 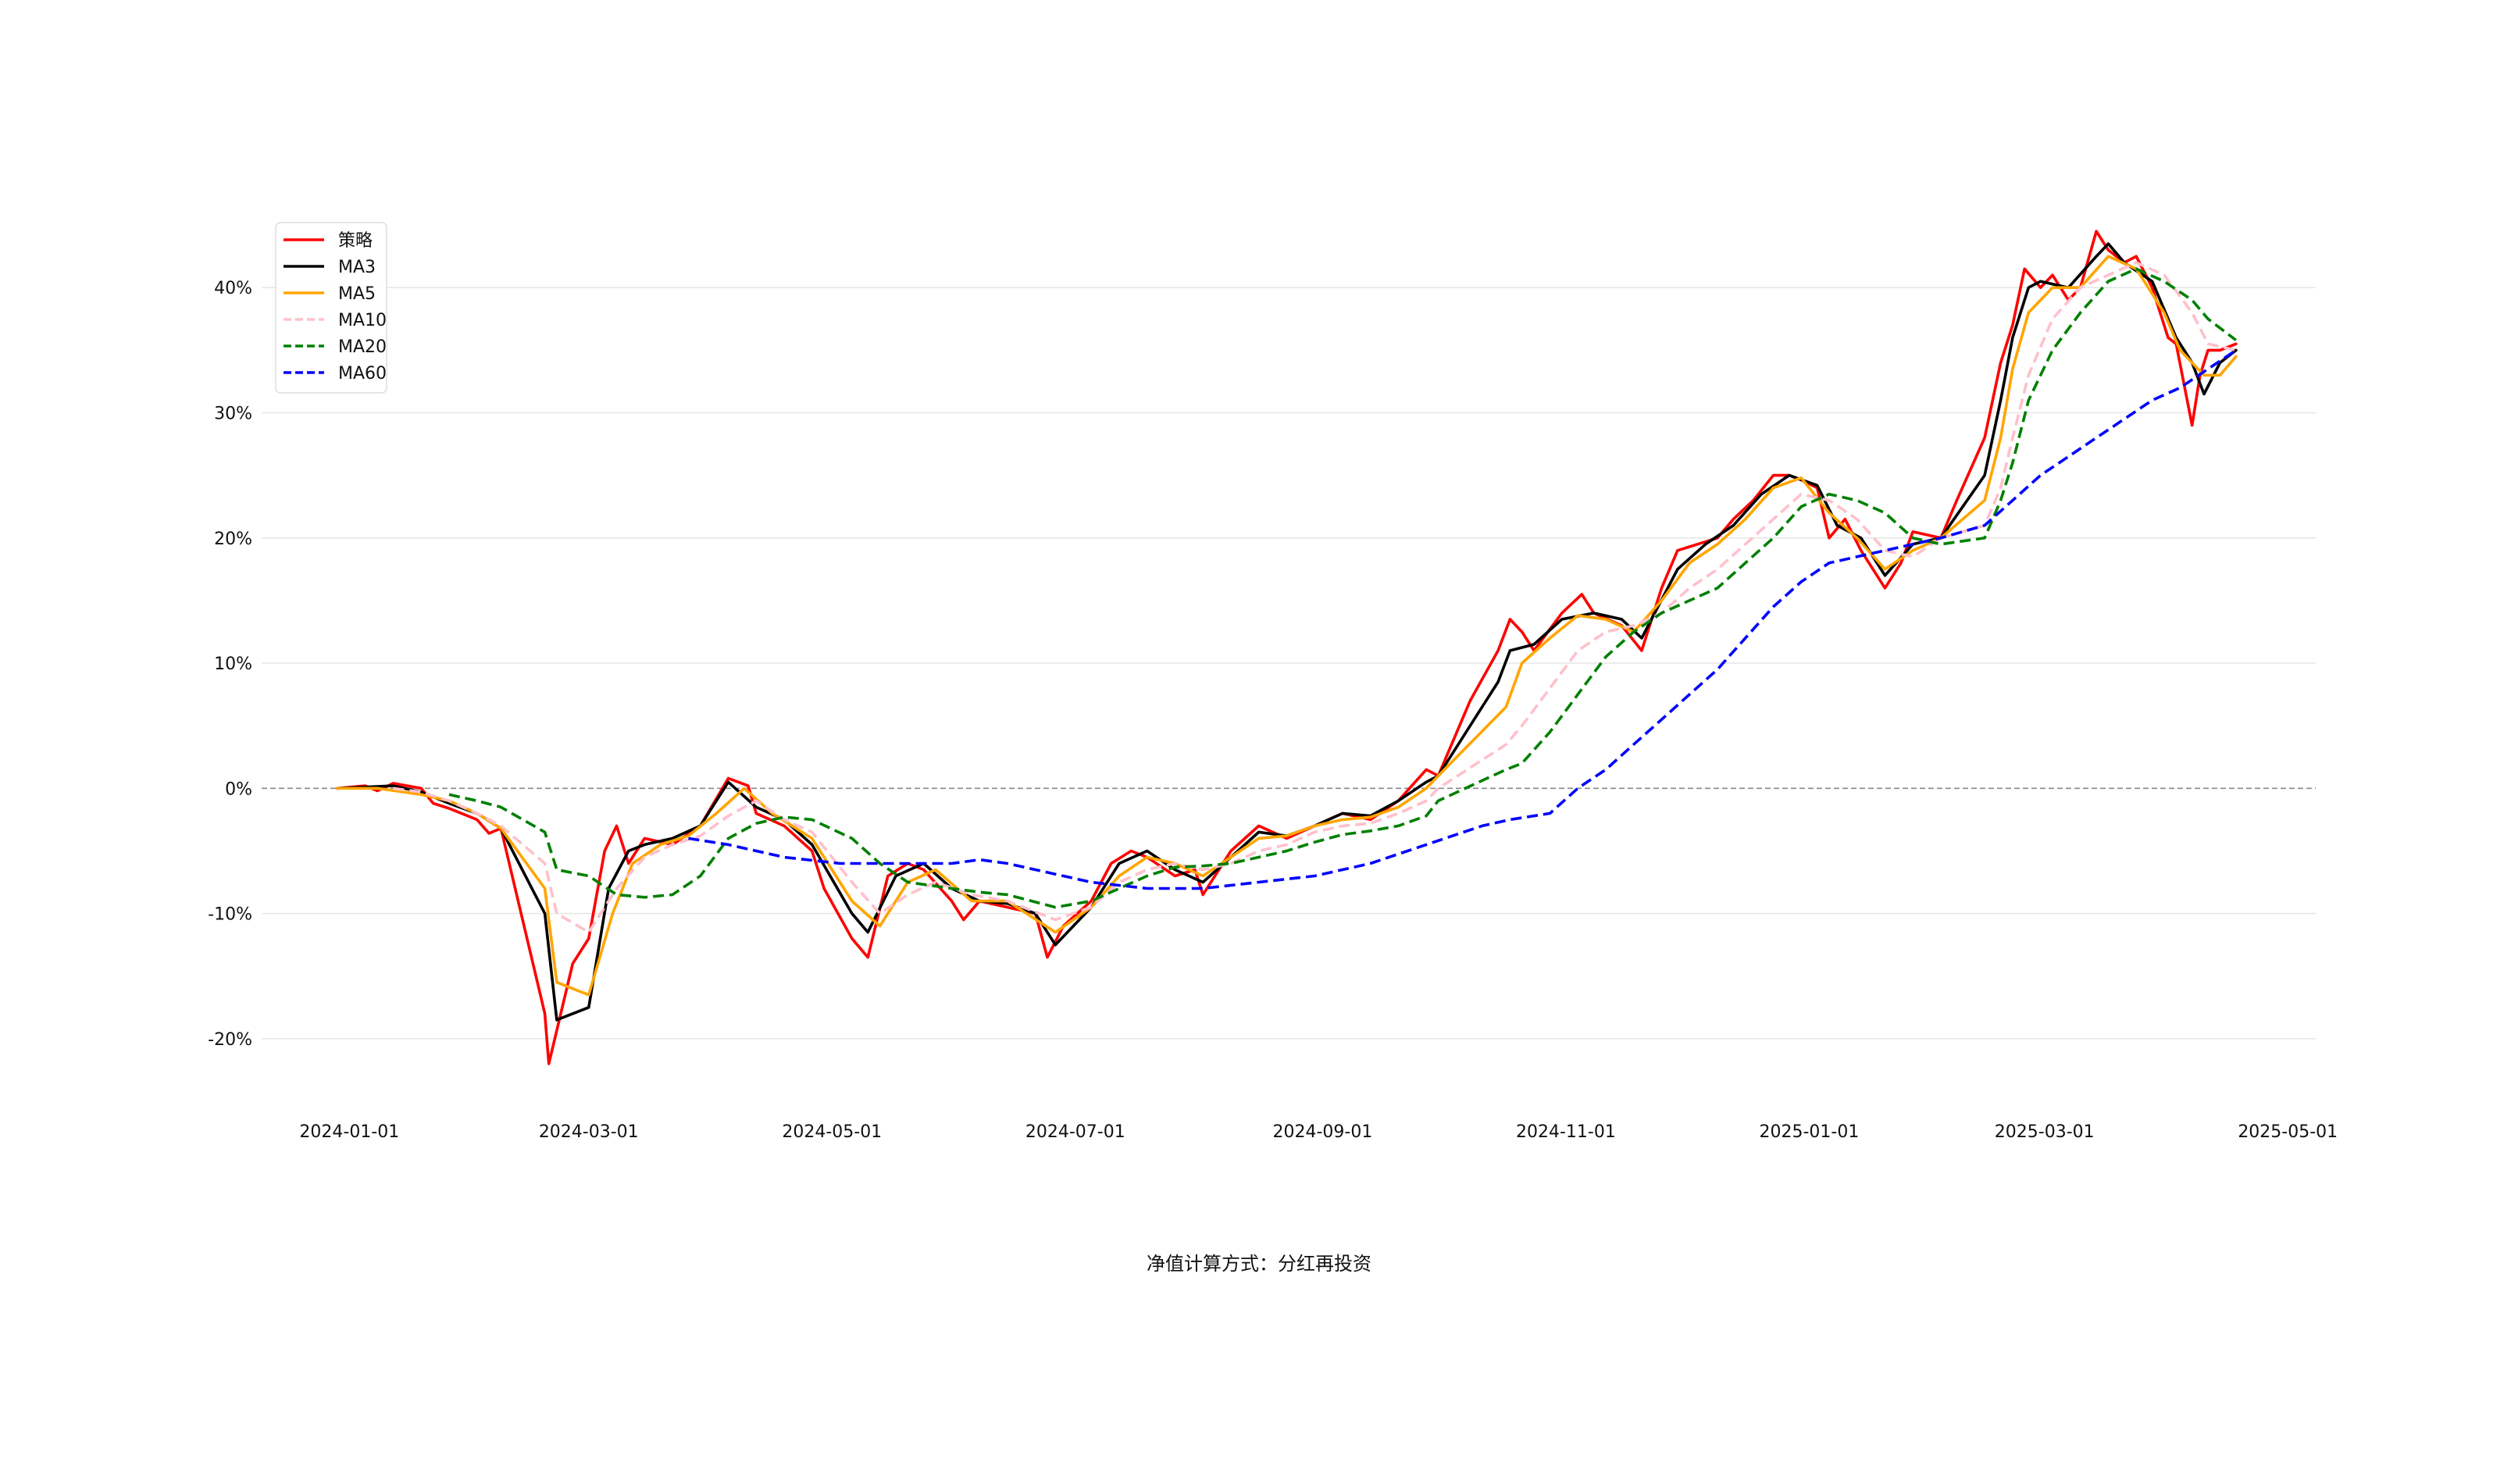 What do you see at coordinates (589, 1132) in the screenshot?
I see `x-tick-label: 2024-03-01` at bounding box center [589, 1132].